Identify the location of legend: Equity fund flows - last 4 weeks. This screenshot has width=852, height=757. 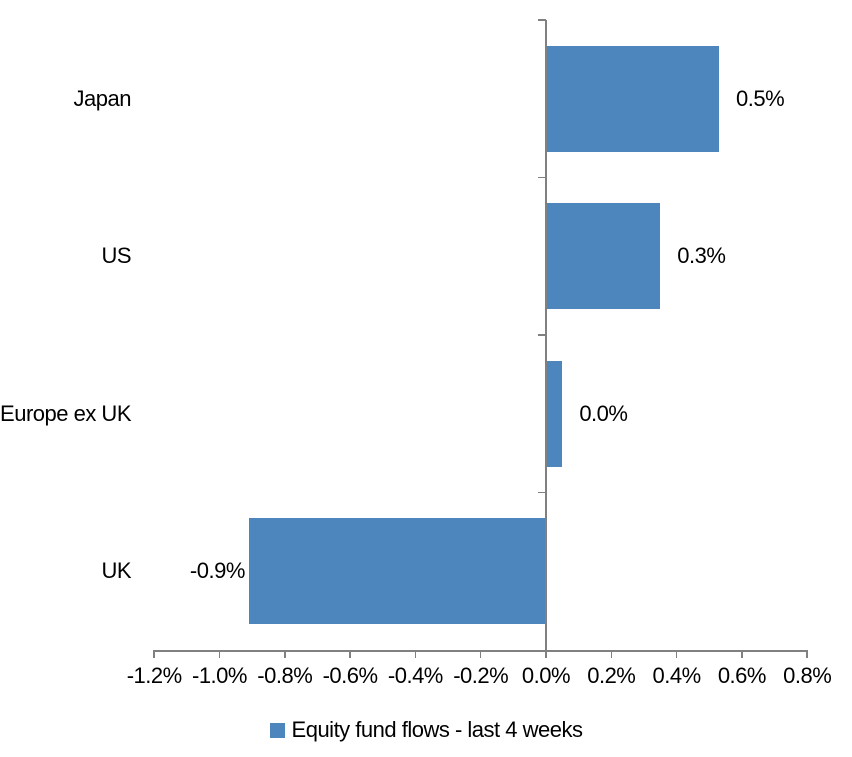
(426, 730).